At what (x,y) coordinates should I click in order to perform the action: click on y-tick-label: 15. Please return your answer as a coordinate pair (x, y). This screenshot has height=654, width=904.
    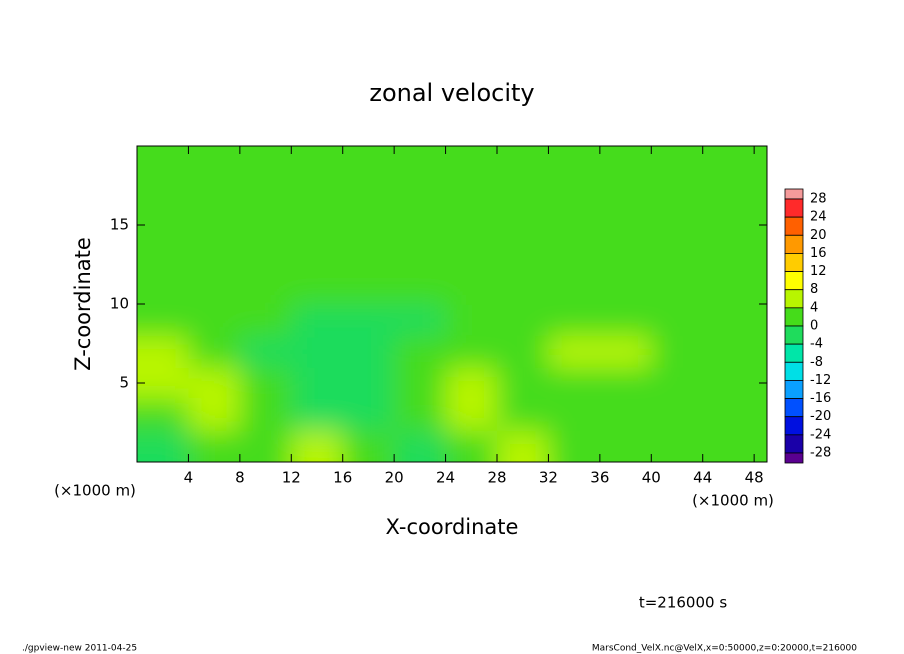
    Looking at the image, I should click on (119, 225).